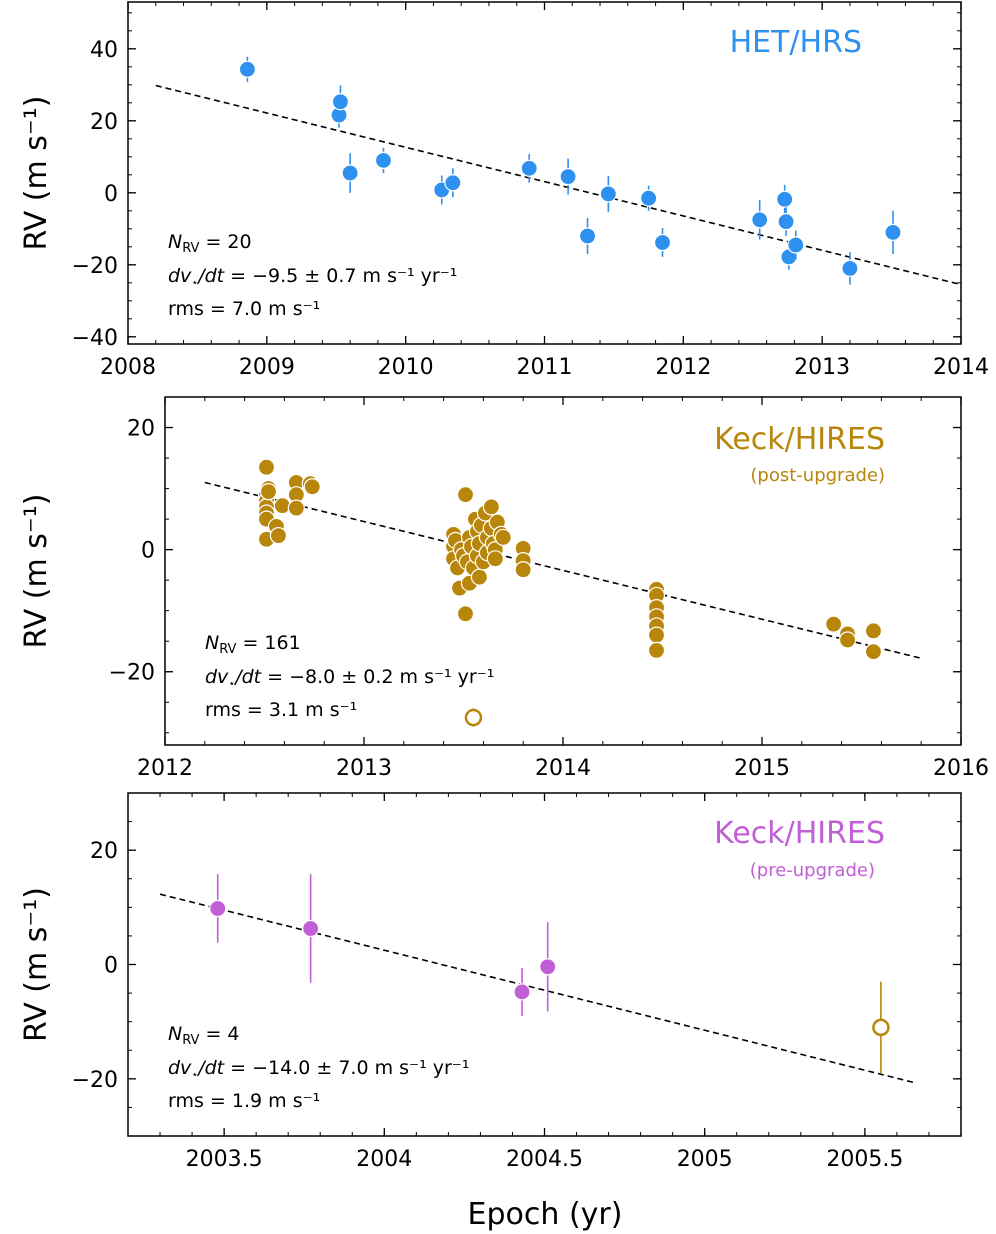 This screenshot has width=996, height=1234. Describe the element at coordinates (128, 367) in the screenshot. I see `x-tick-label: 2008` at that location.